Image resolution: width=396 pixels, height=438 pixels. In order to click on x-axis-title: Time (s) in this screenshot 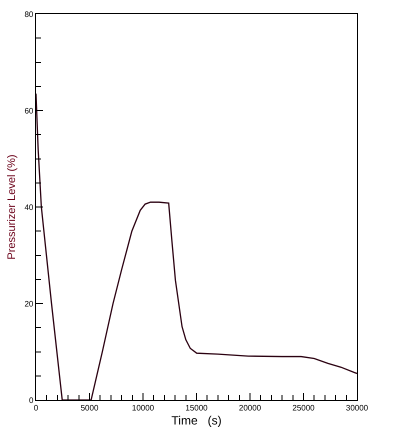, I will do `click(196, 421)`.